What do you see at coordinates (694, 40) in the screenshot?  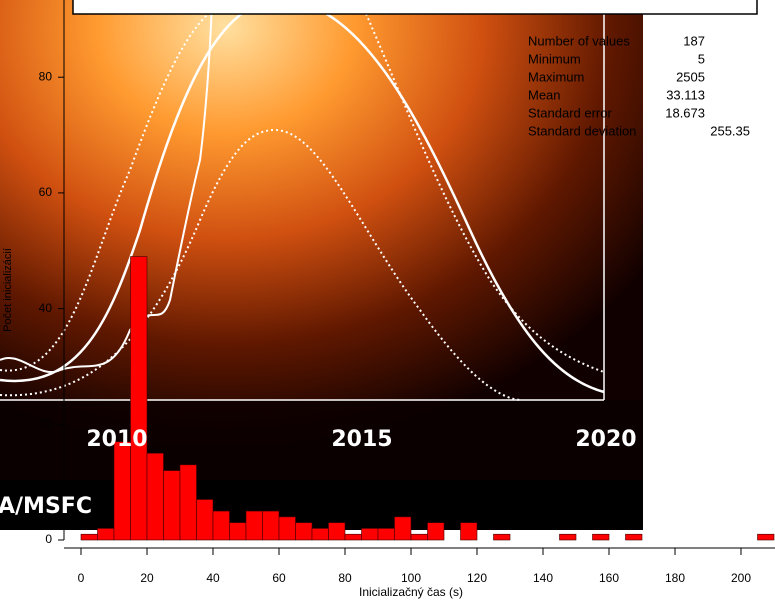 I see `stat-value: 187` at bounding box center [694, 40].